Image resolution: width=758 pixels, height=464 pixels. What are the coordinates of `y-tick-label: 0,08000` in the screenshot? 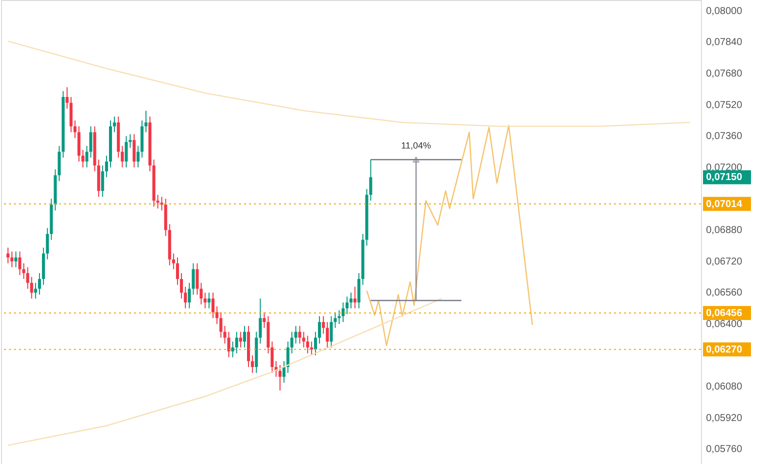 It's located at (724, 11).